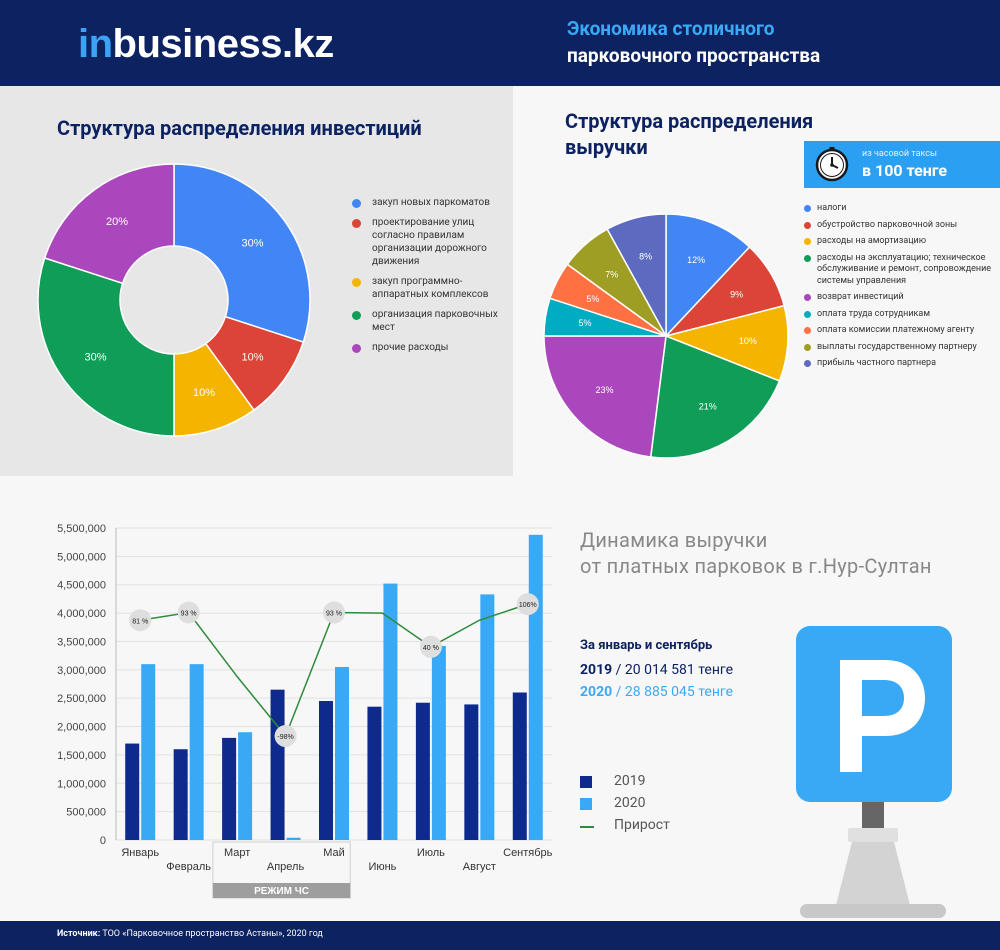 This screenshot has width=1000, height=950. What do you see at coordinates (874, 772) in the screenshot?
I see `parking-sign-icon` at bounding box center [874, 772].